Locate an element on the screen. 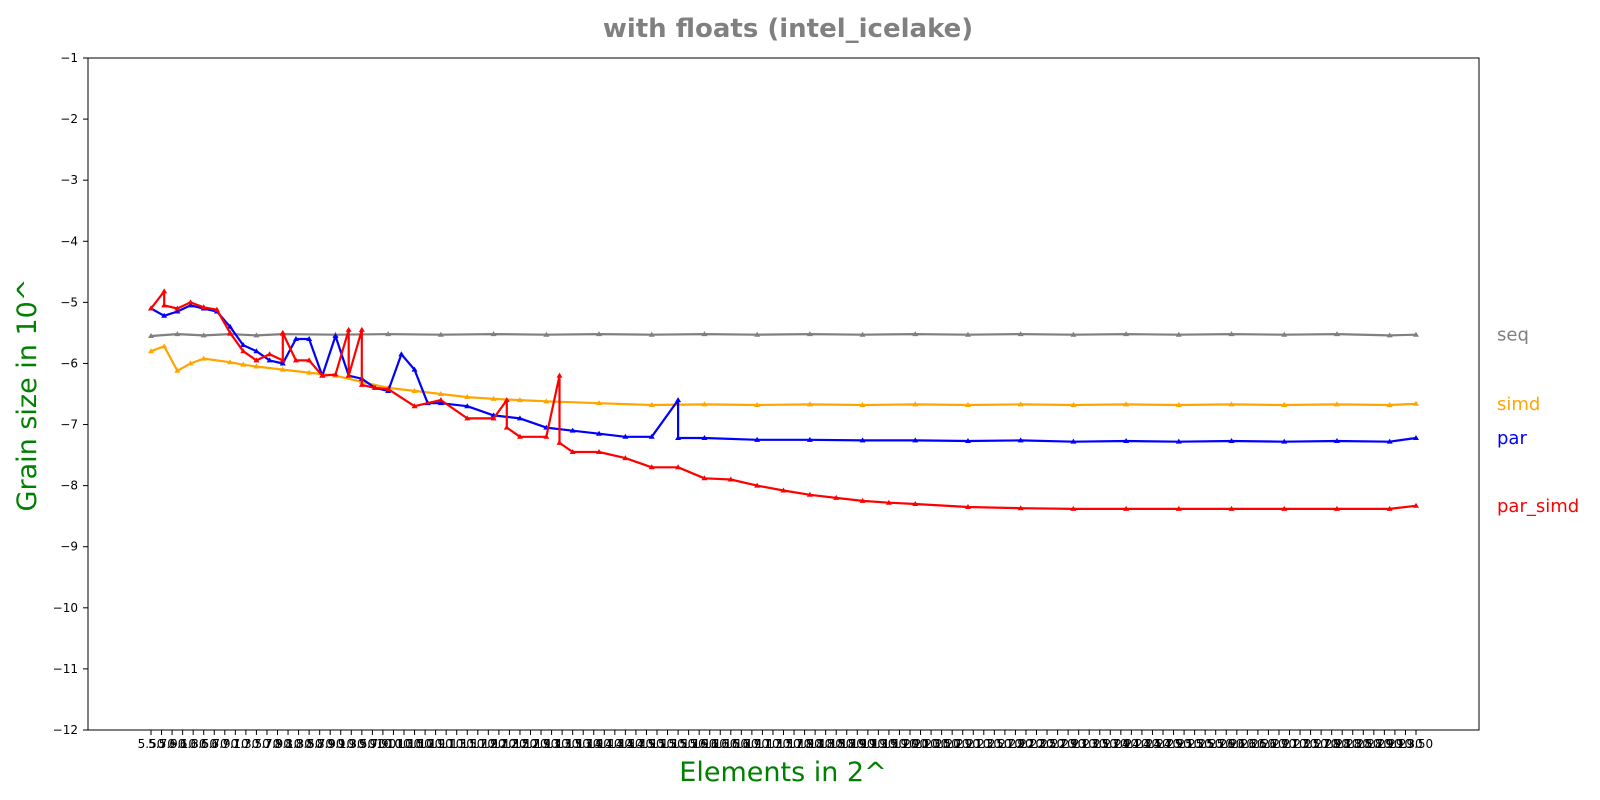 The image size is (1600, 800). x-tick-label: 14.70 is located at coordinates (636, 744).